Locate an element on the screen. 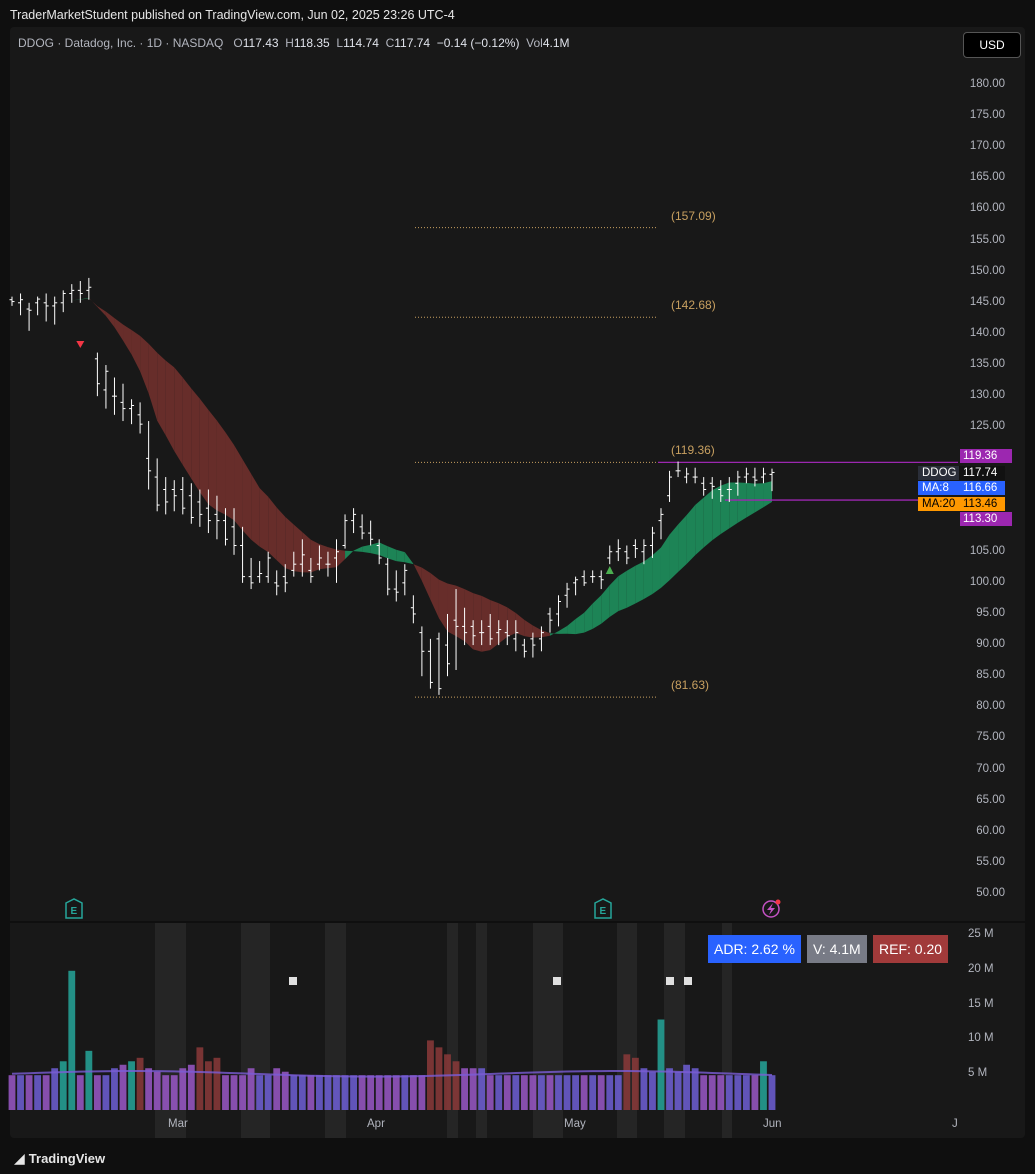 Image resolution: width=1035 pixels, height=1174 pixels. ref-badge: REF: 0.20 is located at coordinates (911, 949).